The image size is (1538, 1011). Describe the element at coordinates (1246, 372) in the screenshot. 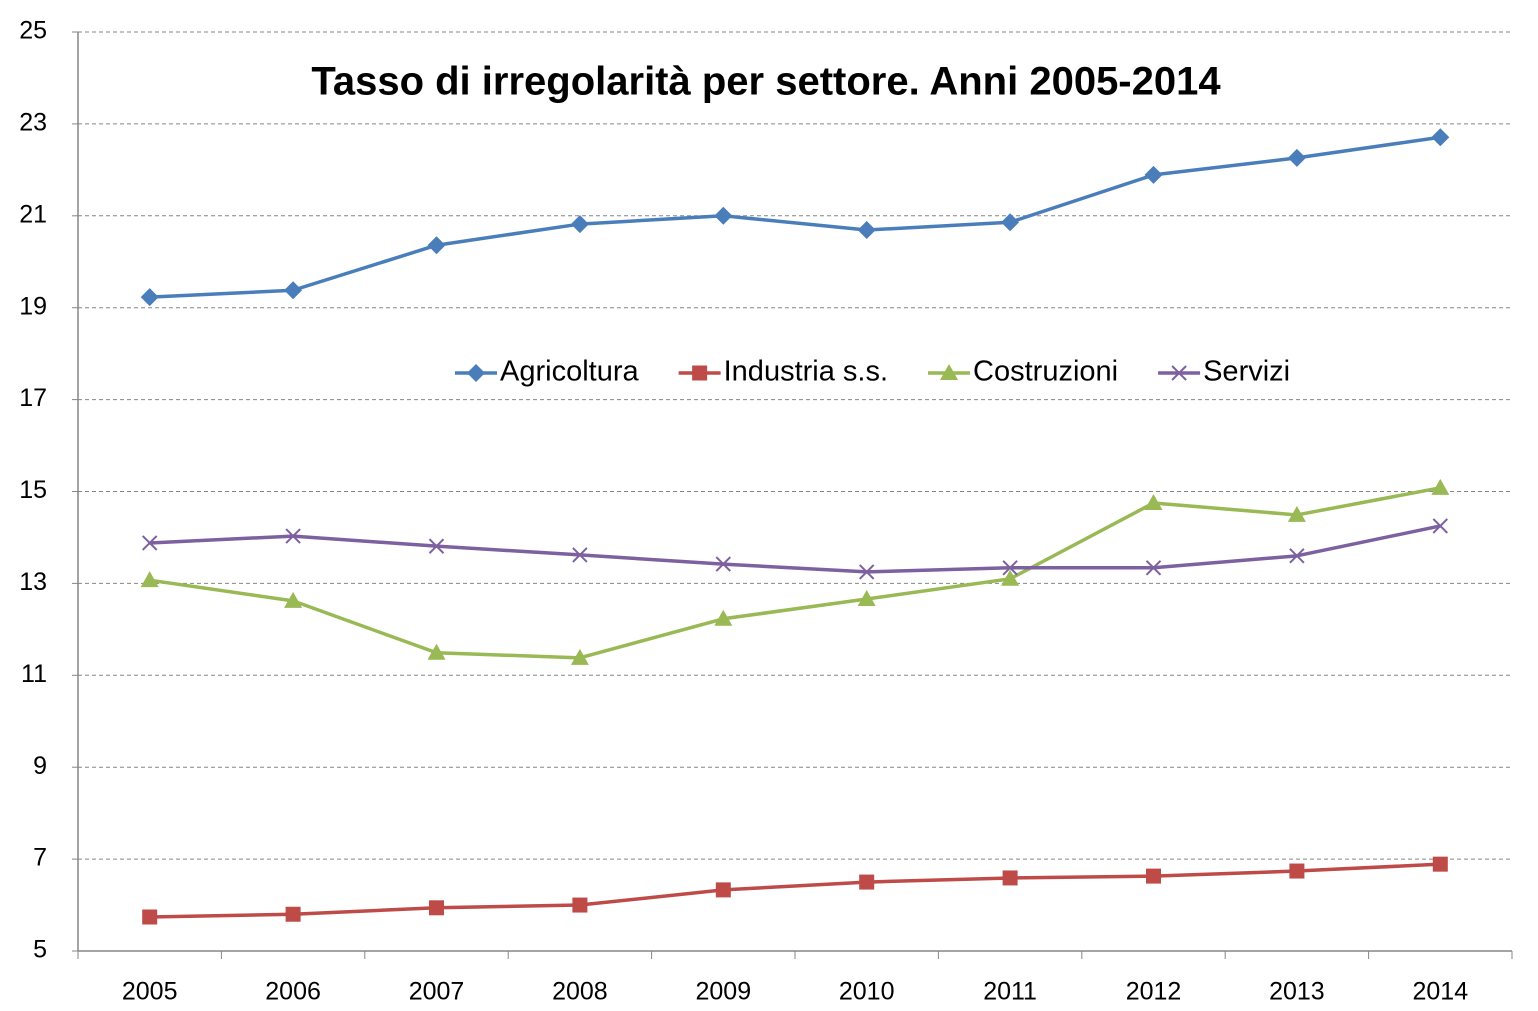

I see `legend-label: Servizi` at that location.